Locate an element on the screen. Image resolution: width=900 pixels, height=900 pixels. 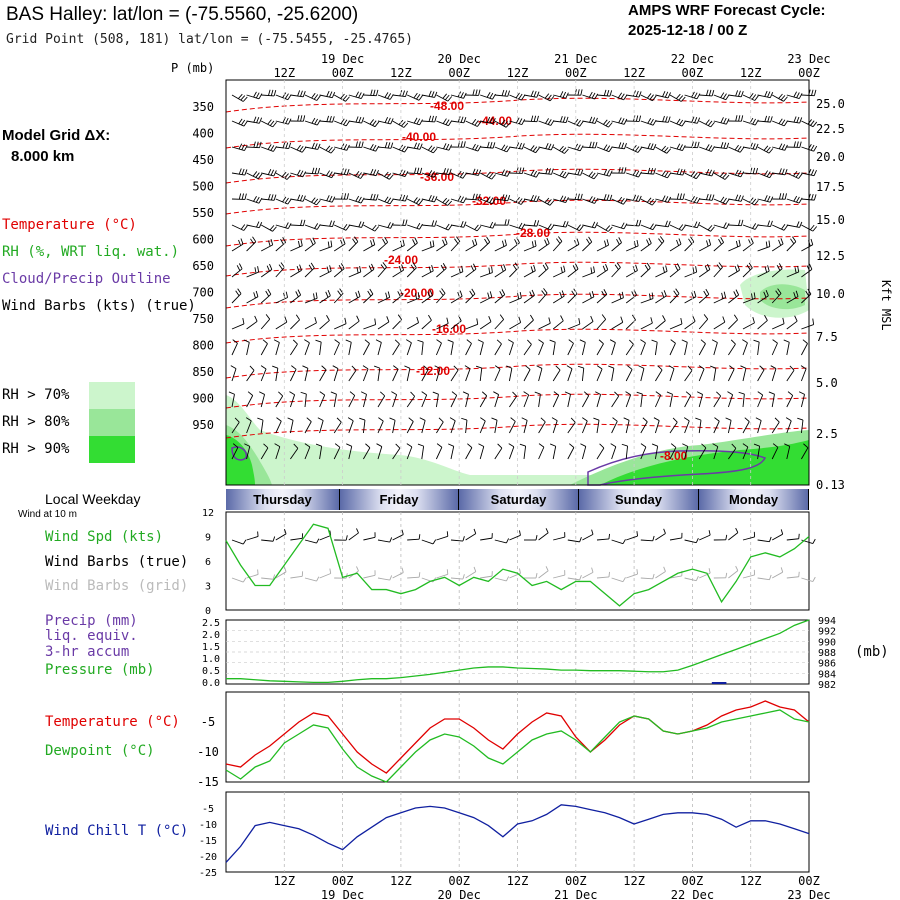
p-mb-label: P (mb) is located at coordinates (192, 68).